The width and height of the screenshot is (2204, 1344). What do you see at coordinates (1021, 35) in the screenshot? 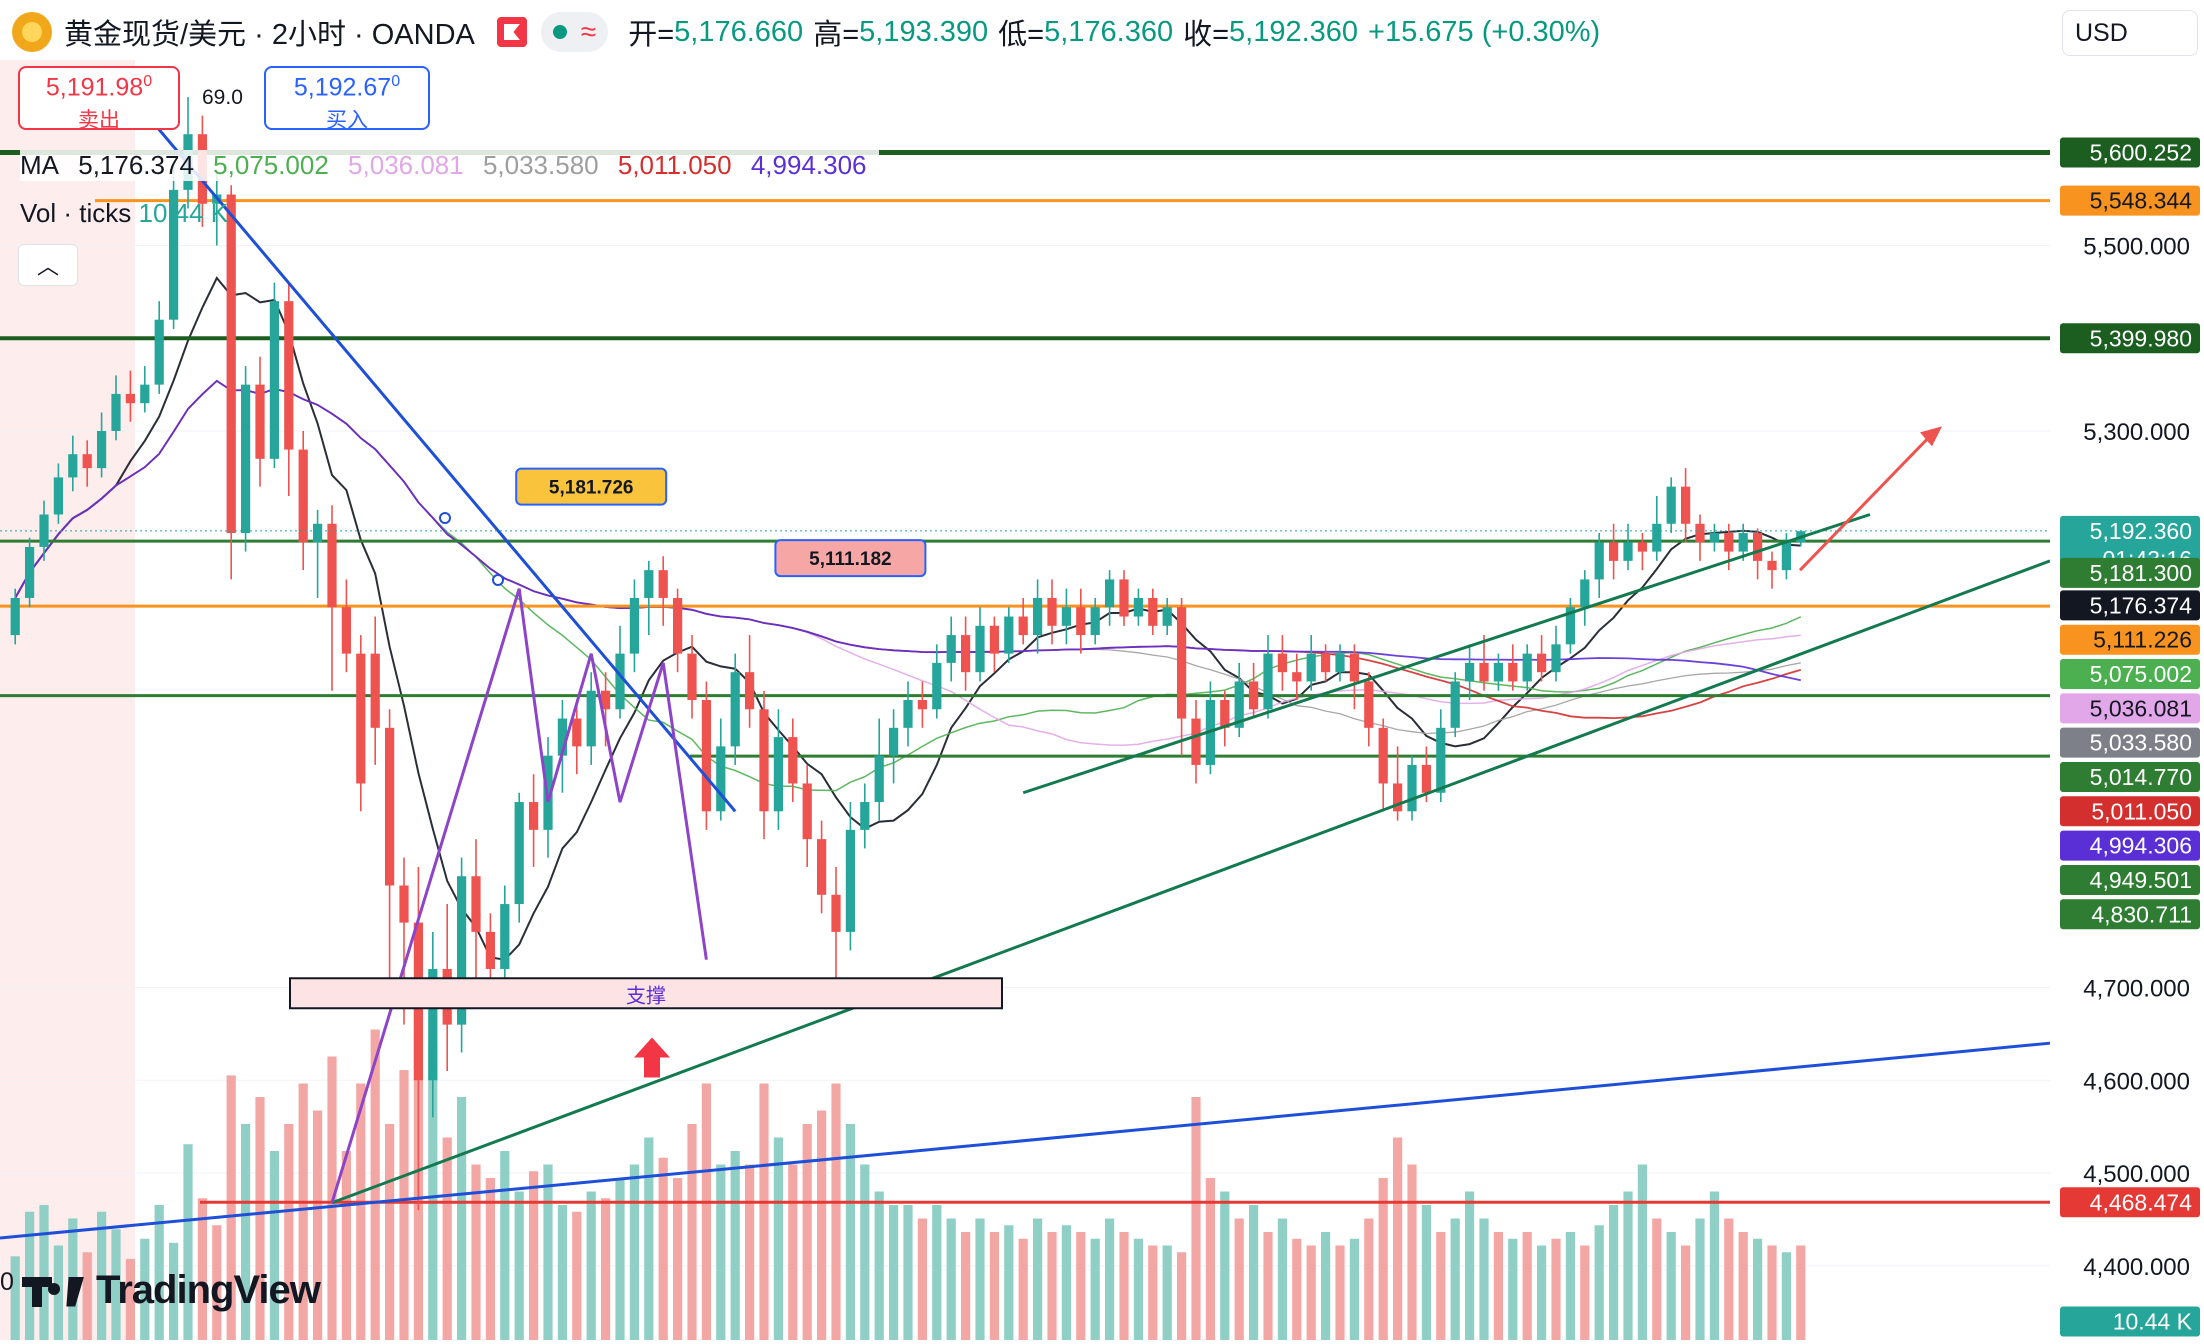
I see `low-label: 低=` at bounding box center [1021, 35].